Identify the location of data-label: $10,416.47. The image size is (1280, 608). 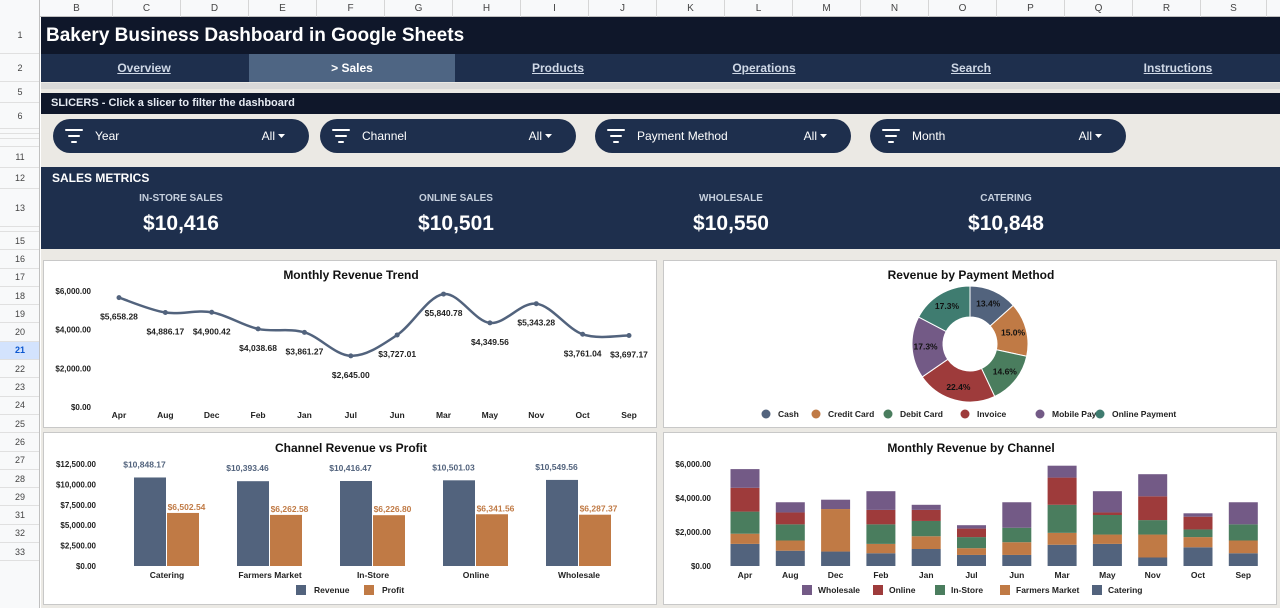
(350, 468).